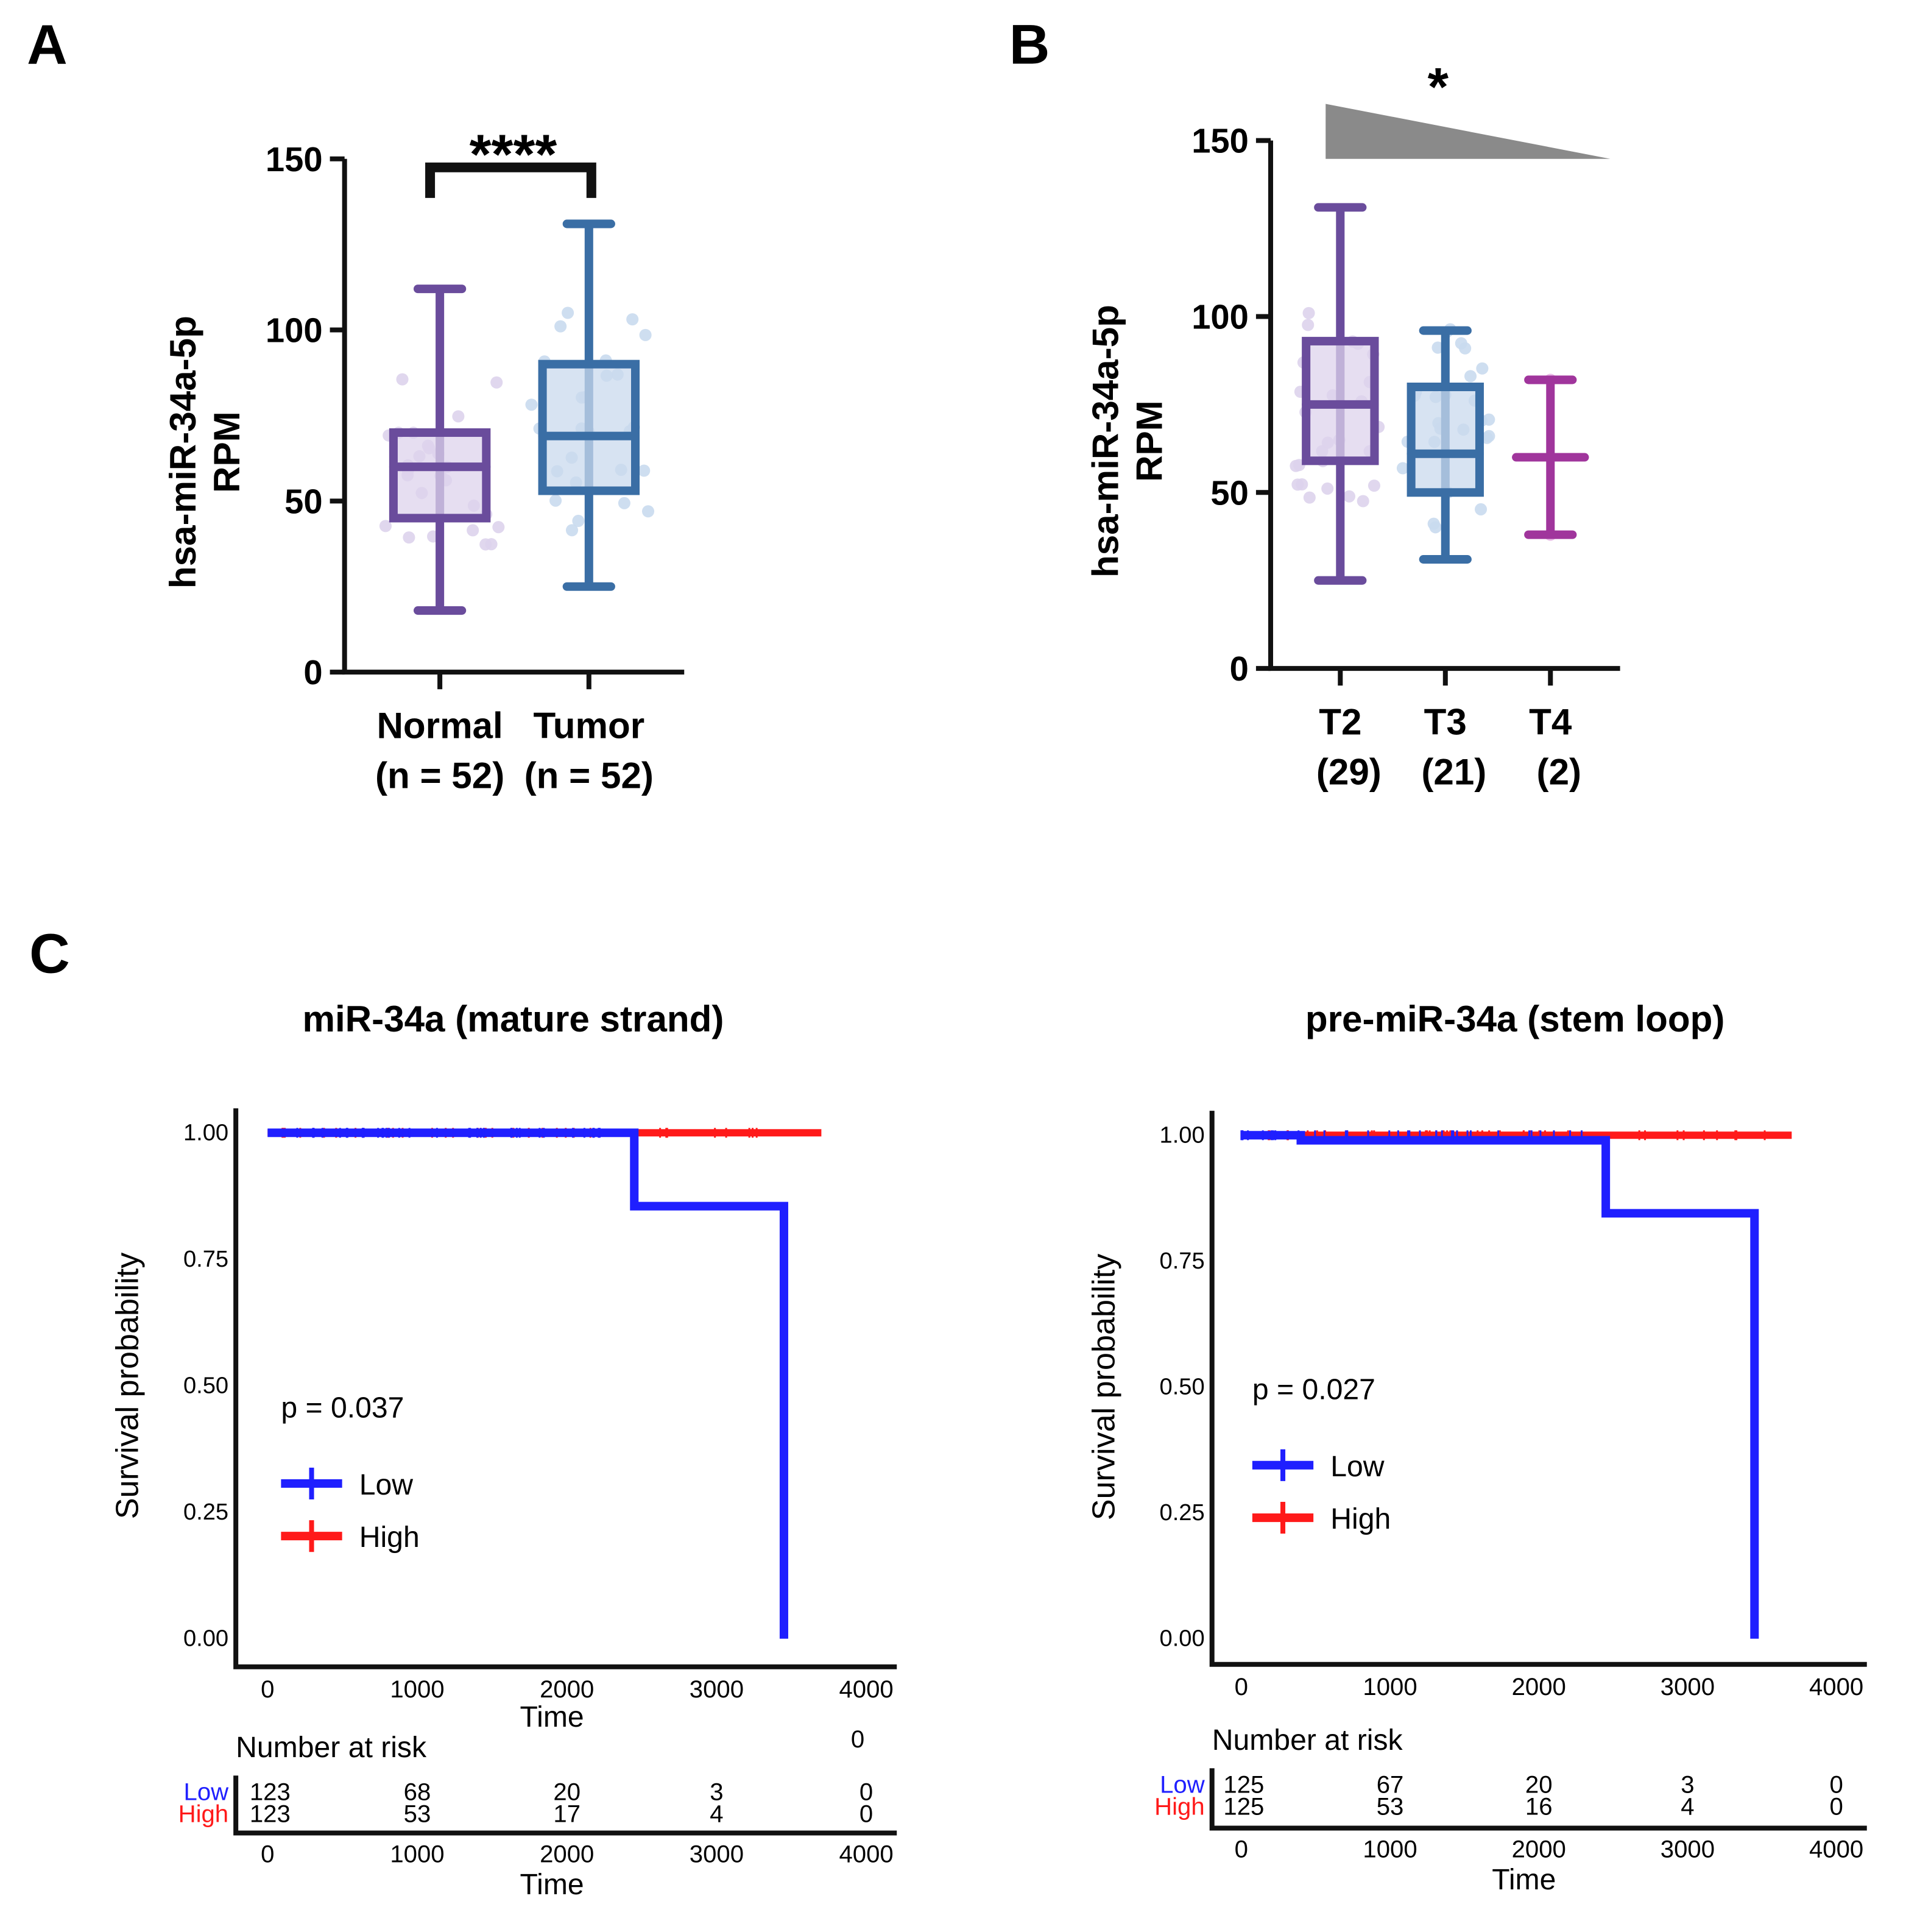 The height and width of the screenshot is (1932, 1906). I want to click on y-tick-label: 50, so click(1229, 492).